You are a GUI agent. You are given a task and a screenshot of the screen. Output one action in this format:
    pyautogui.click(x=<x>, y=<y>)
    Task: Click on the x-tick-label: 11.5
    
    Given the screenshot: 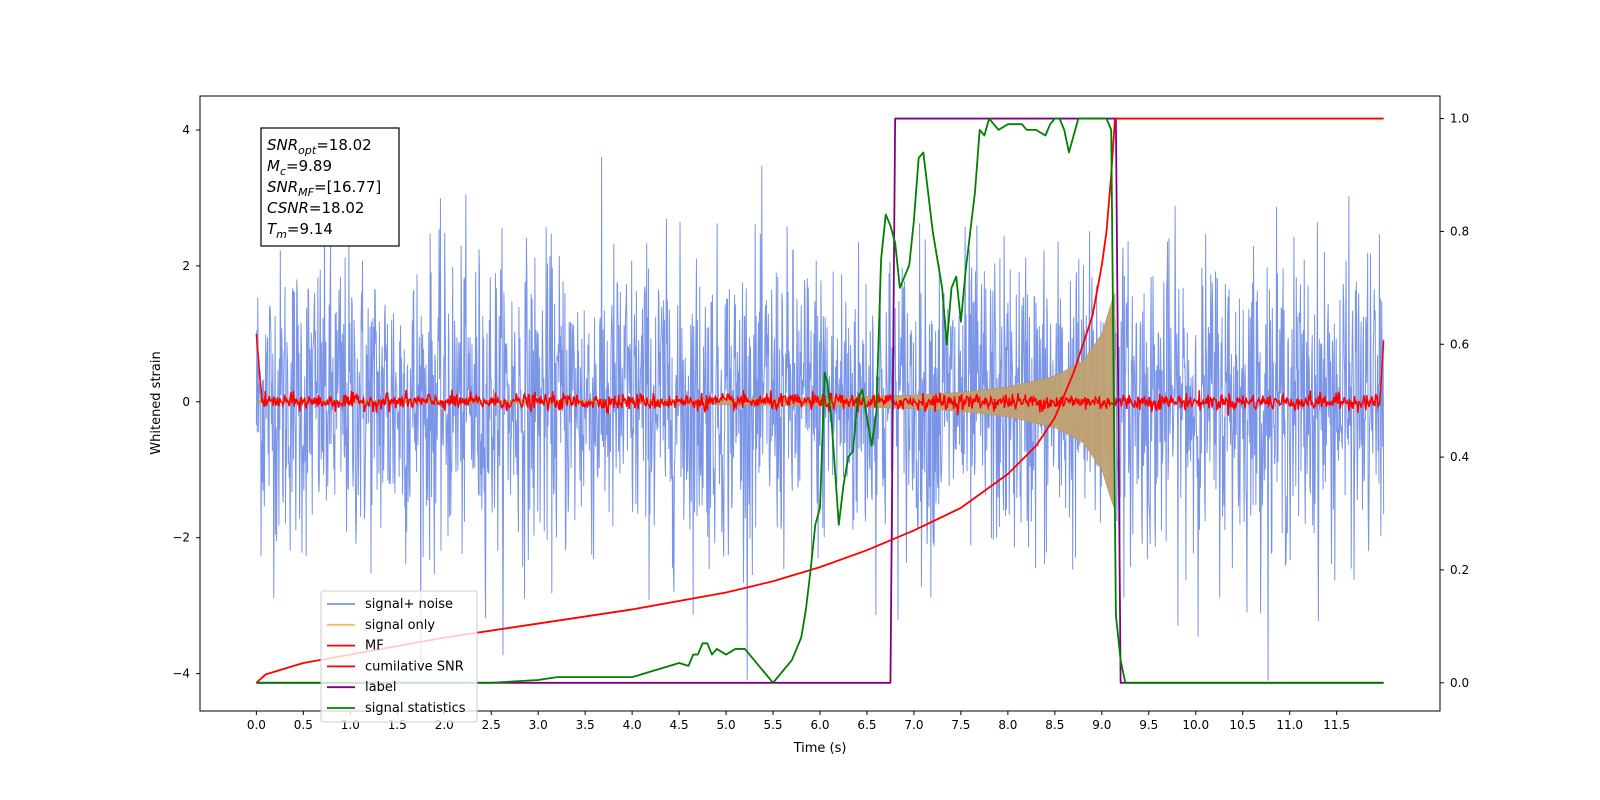 What is the action you would take?
    pyautogui.click(x=1336, y=725)
    